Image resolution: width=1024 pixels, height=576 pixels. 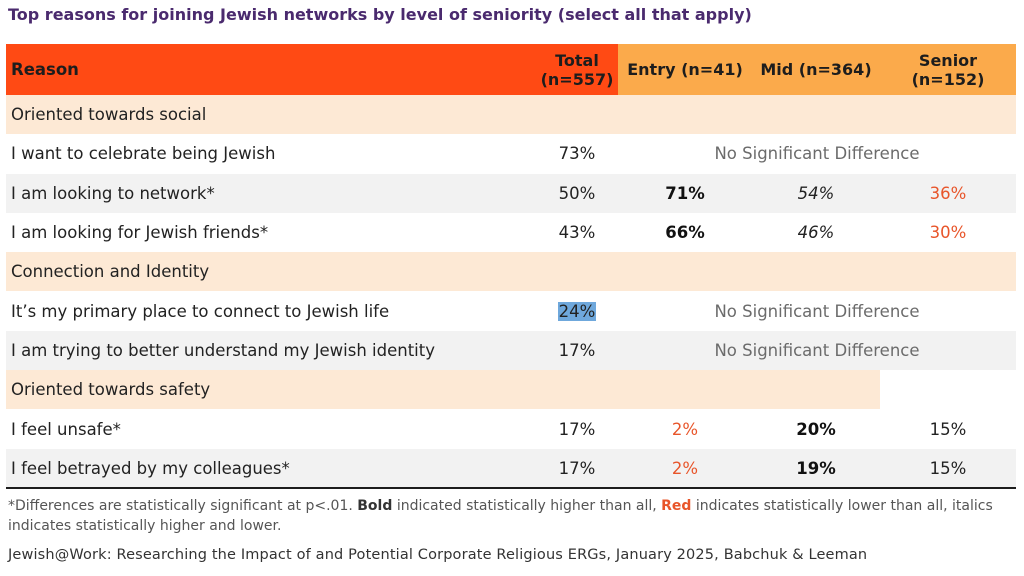 I want to click on header-mid-label: Mid (n=364), so click(x=816, y=69).